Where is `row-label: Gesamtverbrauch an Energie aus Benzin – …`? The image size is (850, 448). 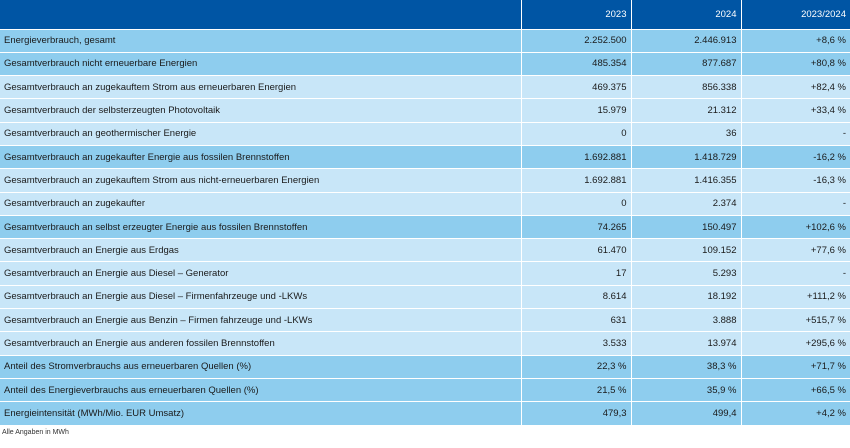 row-label: Gesamtverbrauch an Energie aus Benzin – … is located at coordinates (261, 320).